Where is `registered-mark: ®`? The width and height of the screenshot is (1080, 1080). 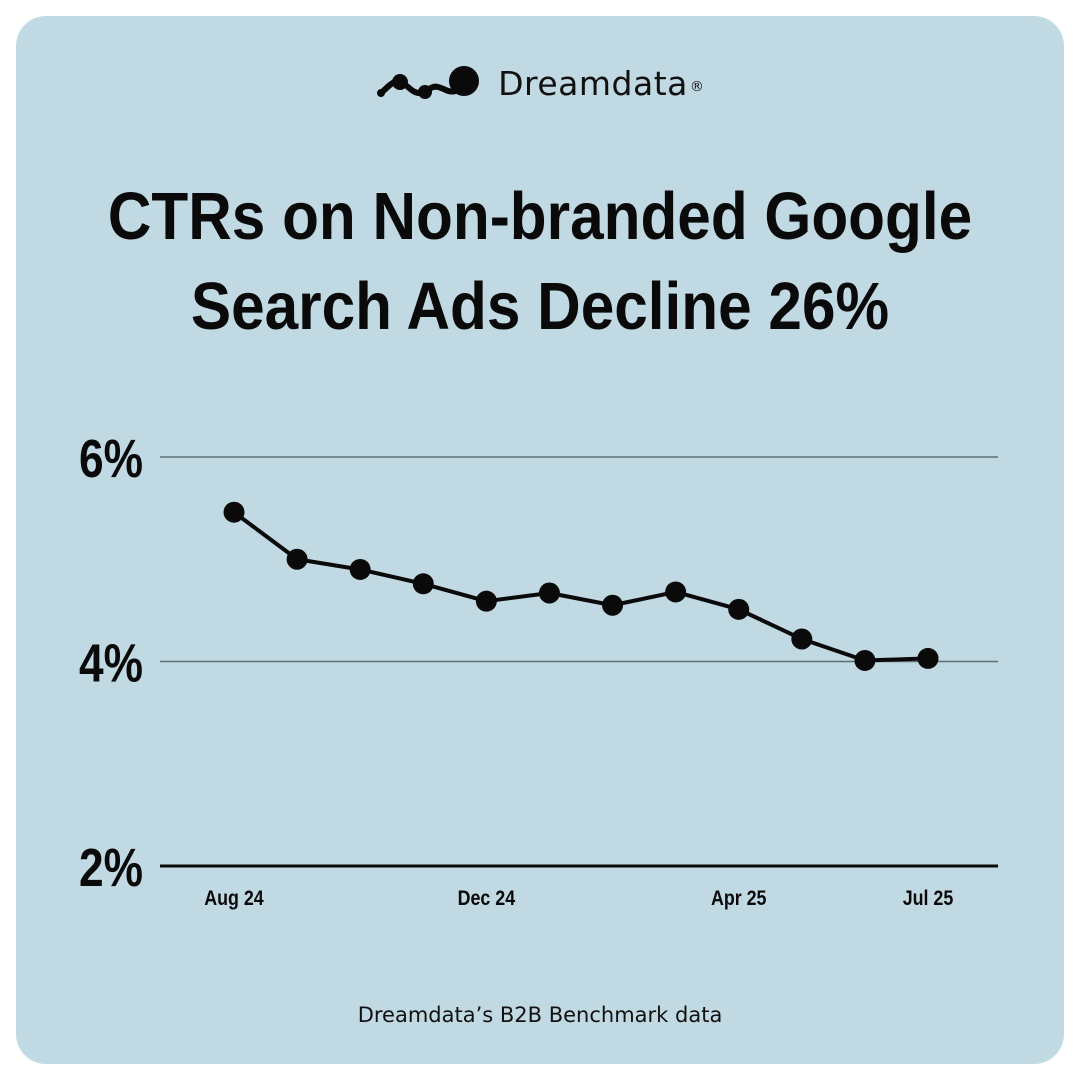
registered-mark: ® is located at coordinates (696, 87).